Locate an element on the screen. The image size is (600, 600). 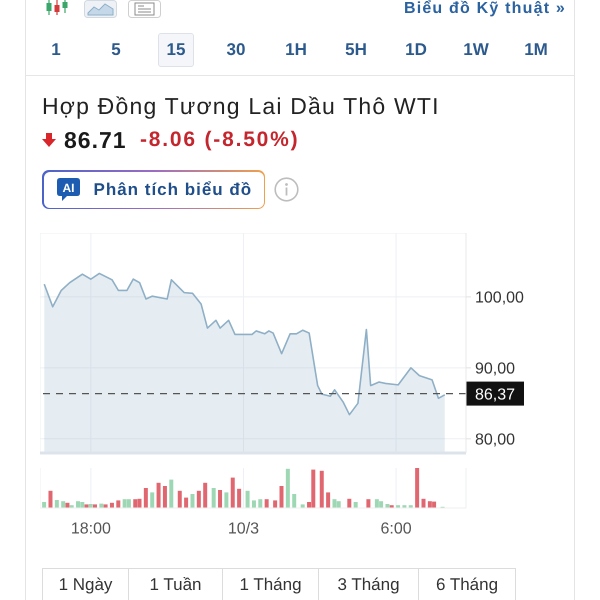
interval-label: 1M is located at coordinates (536, 50).